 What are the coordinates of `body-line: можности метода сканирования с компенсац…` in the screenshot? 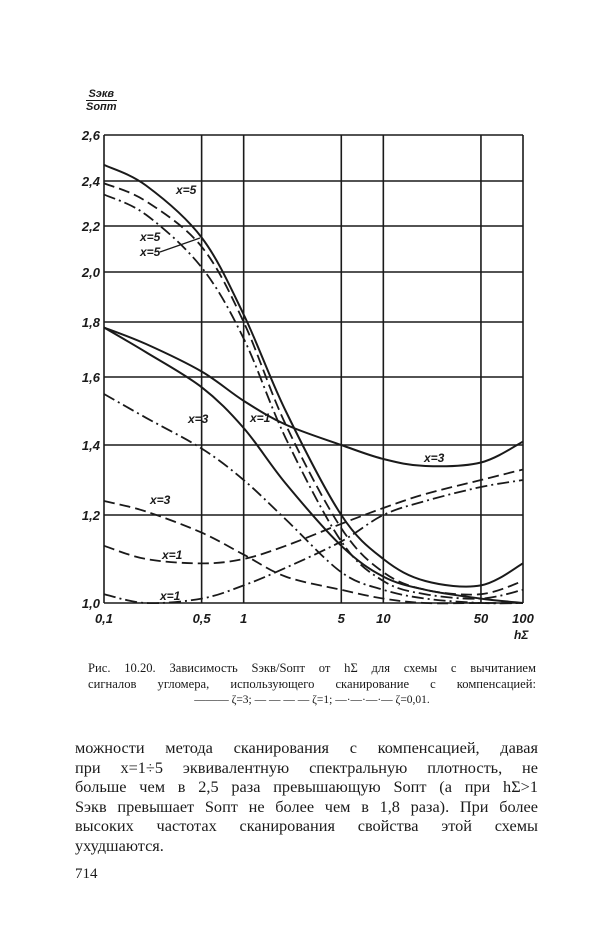 It's located at (306, 747).